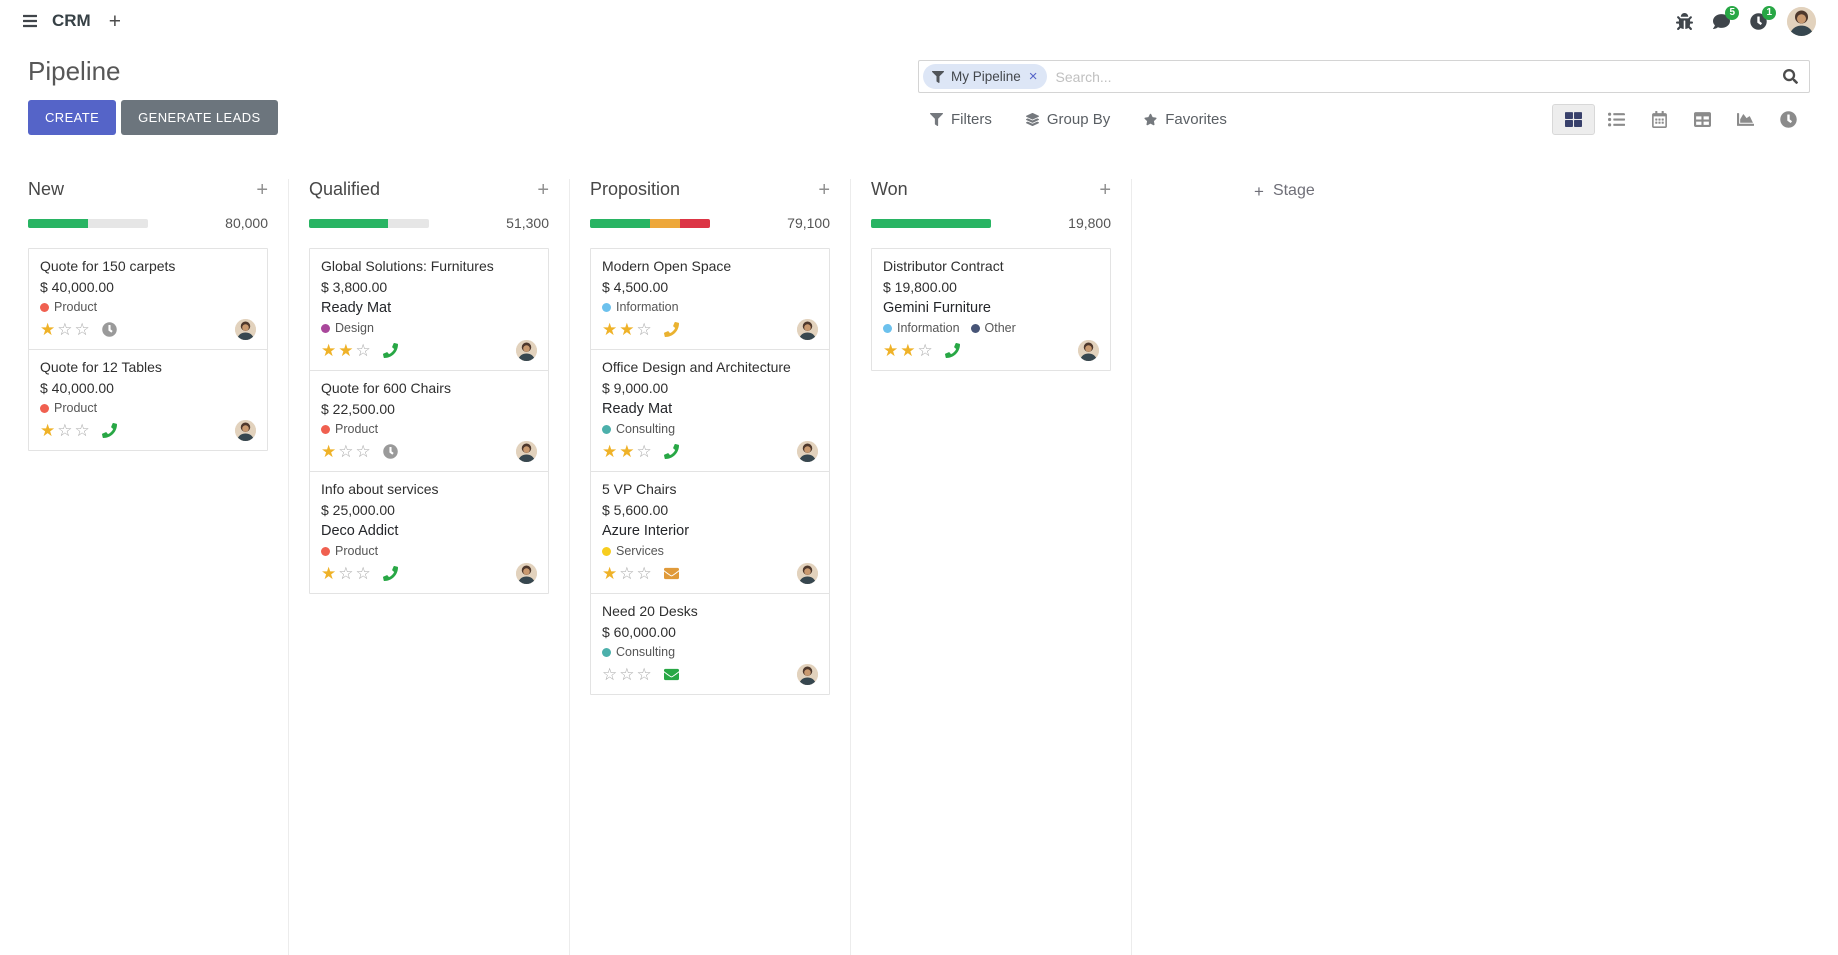 This screenshot has height=955, width=1838. What do you see at coordinates (633, 551) in the screenshot?
I see `card-tag: Services` at bounding box center [633, 551].